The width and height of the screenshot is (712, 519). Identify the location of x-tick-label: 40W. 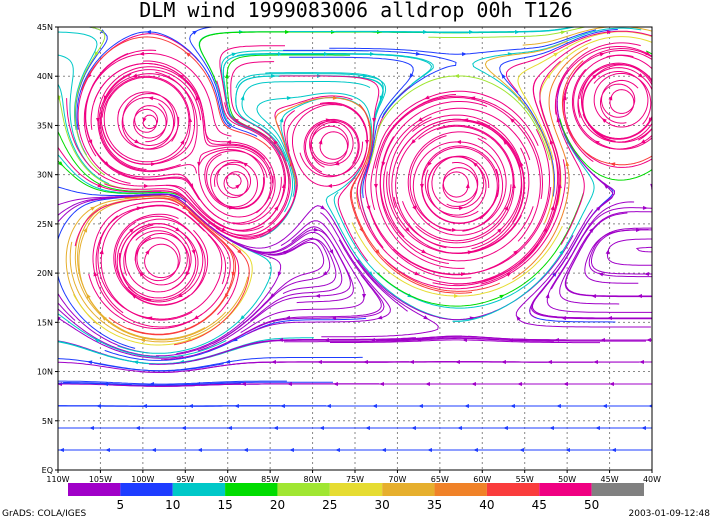
(652, 479).